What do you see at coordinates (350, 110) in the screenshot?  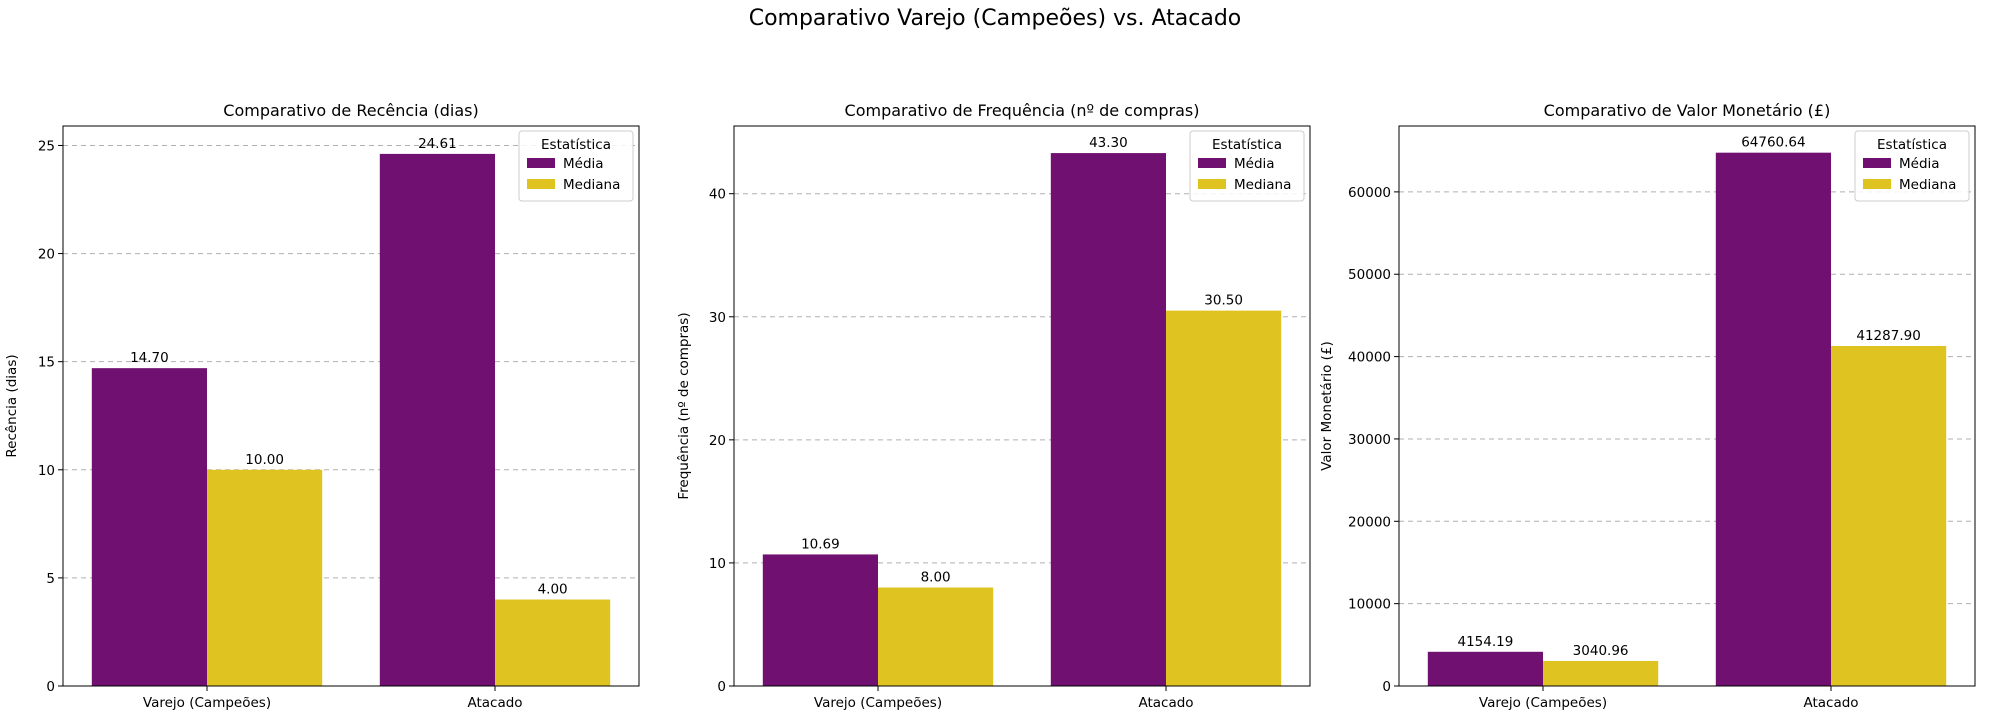 I see `chart-title: Comparativo de Recência (dias)` at bounding box center [350, 110].